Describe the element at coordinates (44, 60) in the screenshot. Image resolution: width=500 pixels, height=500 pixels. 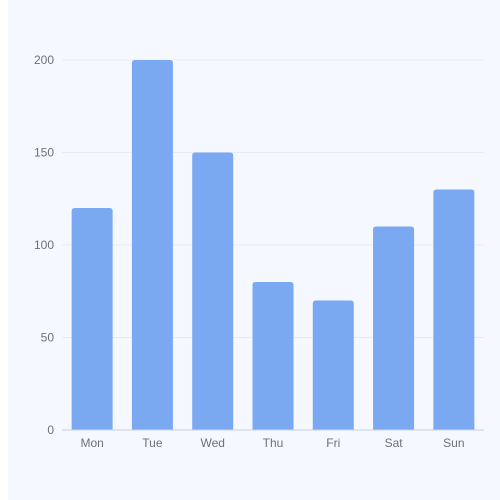
I see `y-tick-label: 200` at that location.